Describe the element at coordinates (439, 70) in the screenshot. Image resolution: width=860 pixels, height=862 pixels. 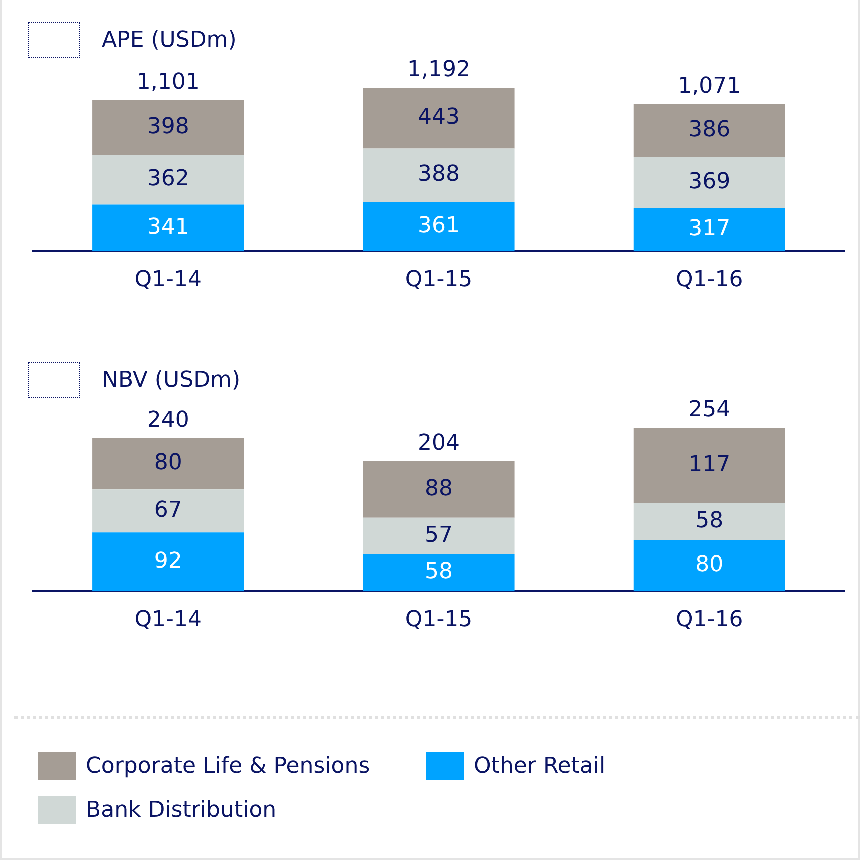
I see `total-label: 1,192` at that location.